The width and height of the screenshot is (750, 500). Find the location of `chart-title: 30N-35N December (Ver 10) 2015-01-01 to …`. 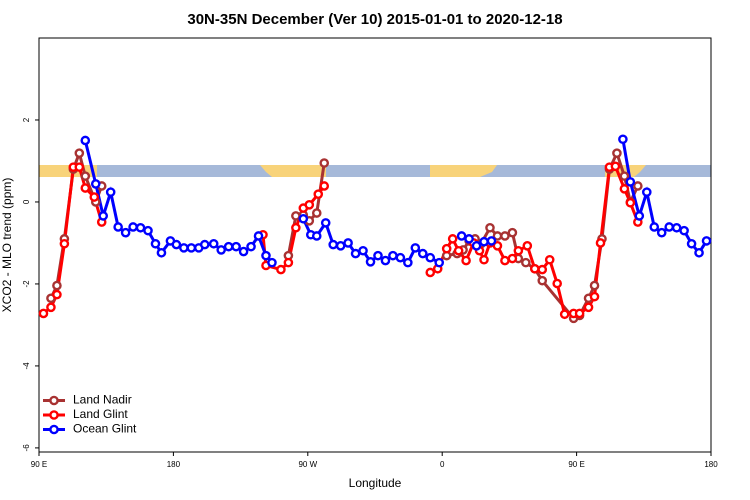

chart-title: 30N-35N December (Ver 10) 2015-01-01 to … is located at coordinates (374, 19).